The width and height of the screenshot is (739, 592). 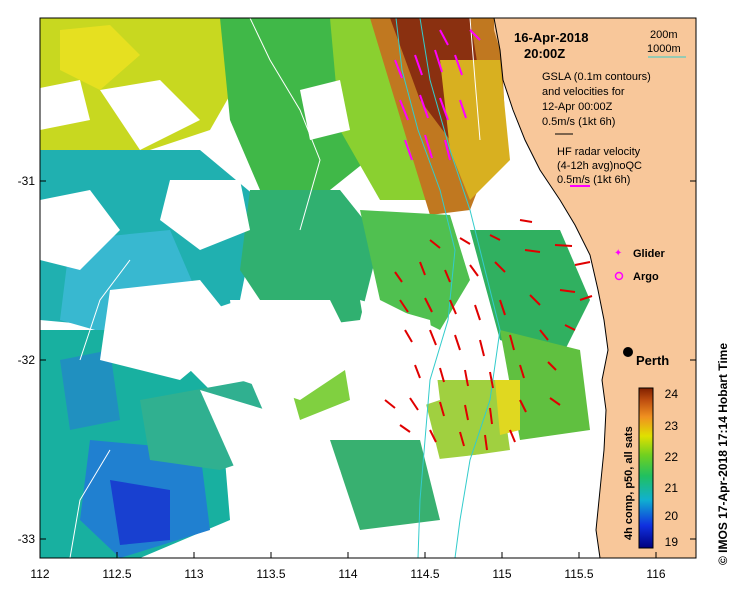 I want to click on gsla-text-line: 0.5m/s (1kt 6h), so click(x=578, y=122).